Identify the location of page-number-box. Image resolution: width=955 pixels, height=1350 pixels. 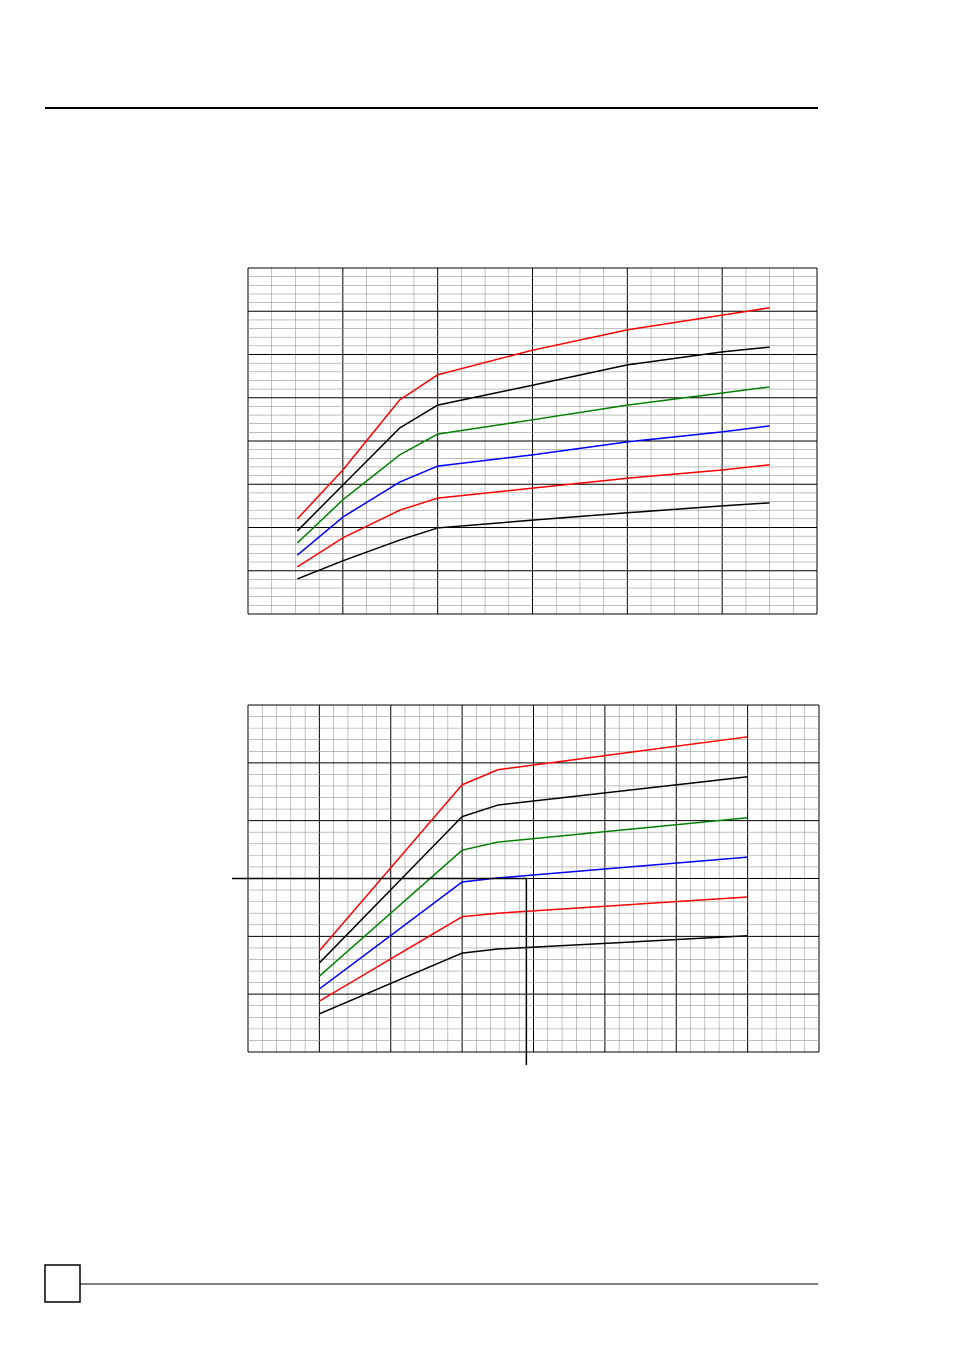
(62, 1283).